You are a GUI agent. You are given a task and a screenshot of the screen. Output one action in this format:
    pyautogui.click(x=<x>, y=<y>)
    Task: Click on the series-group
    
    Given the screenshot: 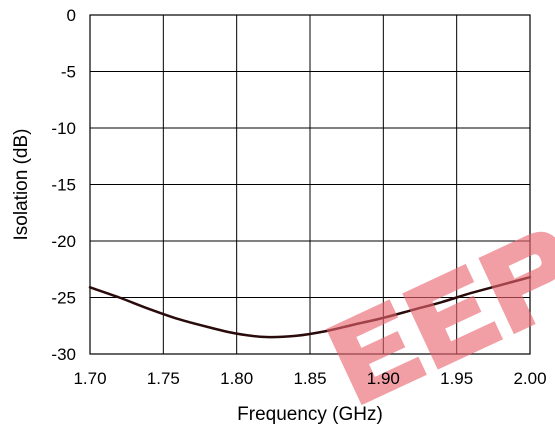 What is the action you would take?
    pyautogui.click(x=310, y=307)
    